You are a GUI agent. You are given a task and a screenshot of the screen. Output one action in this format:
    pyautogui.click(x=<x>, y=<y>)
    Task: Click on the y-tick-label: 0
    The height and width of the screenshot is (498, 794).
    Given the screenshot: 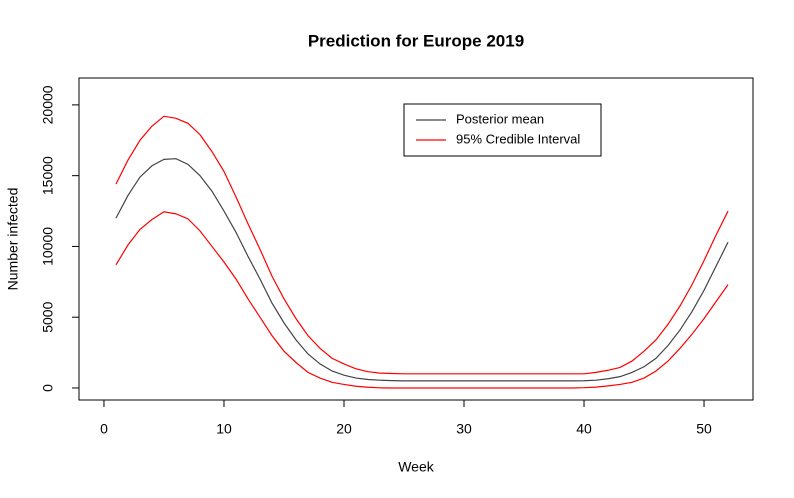 What is the action you would take?
    pyautogui.click(x=48, y=388)
    